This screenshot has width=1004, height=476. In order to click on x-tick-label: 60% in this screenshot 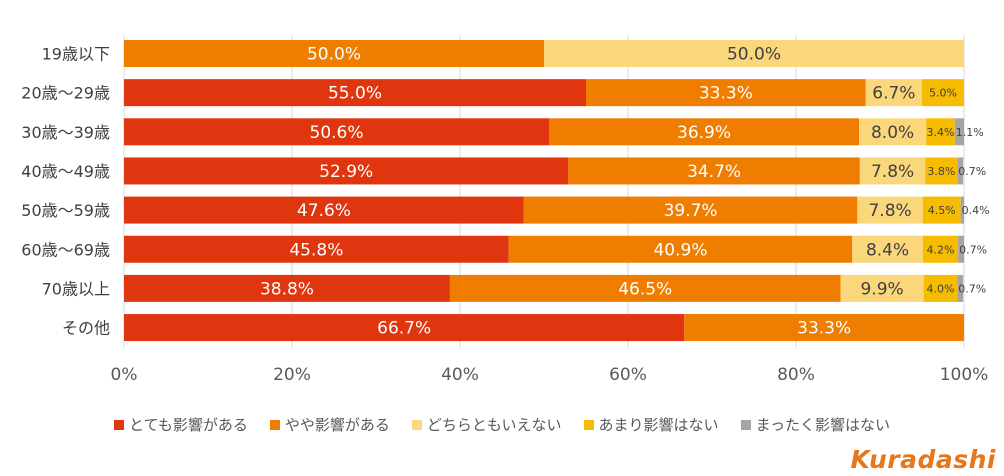, I will do `click(628, 375)`.